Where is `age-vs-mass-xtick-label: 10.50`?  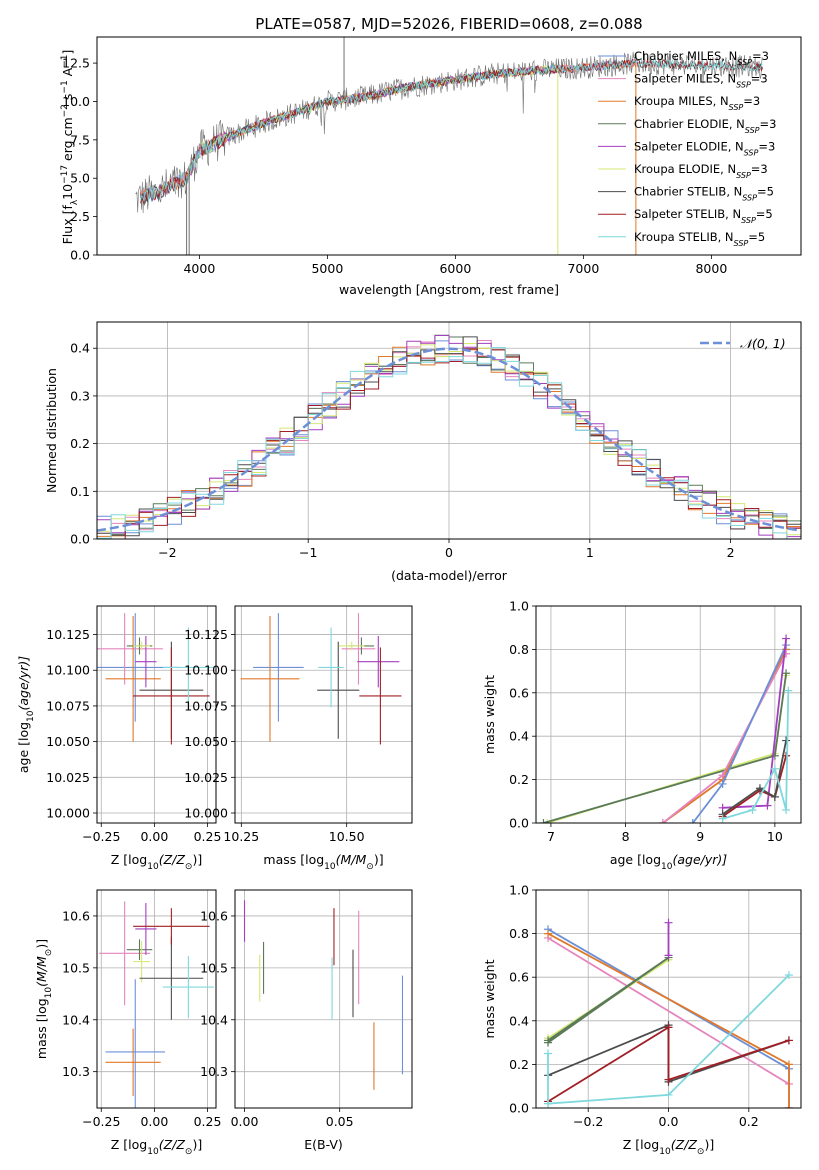
age-vs-mass-xtick-label: 10.50 is located at coordinates (347, 836).